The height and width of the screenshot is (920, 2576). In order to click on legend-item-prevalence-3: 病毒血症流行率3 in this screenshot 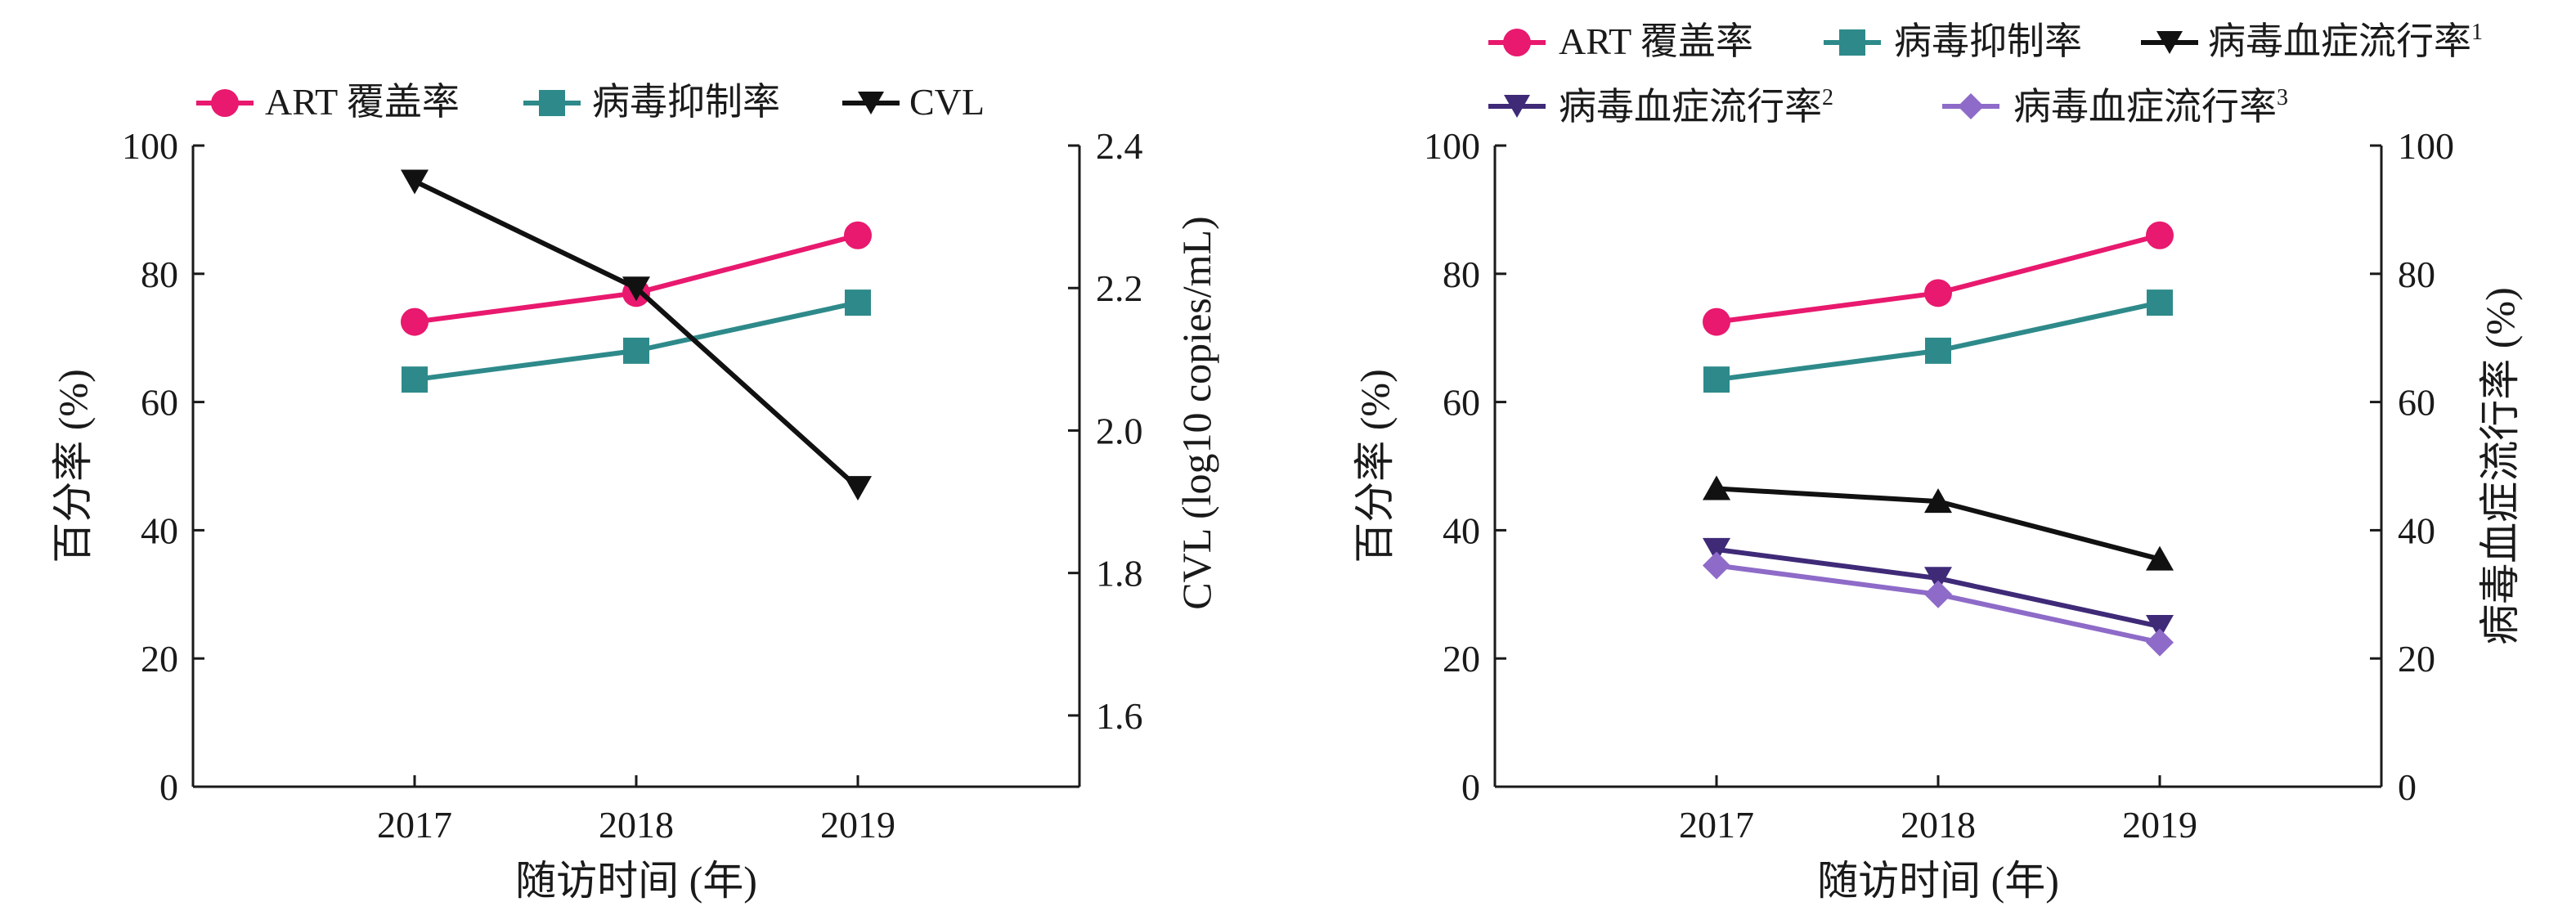, I will do `click(2115, 106)`.